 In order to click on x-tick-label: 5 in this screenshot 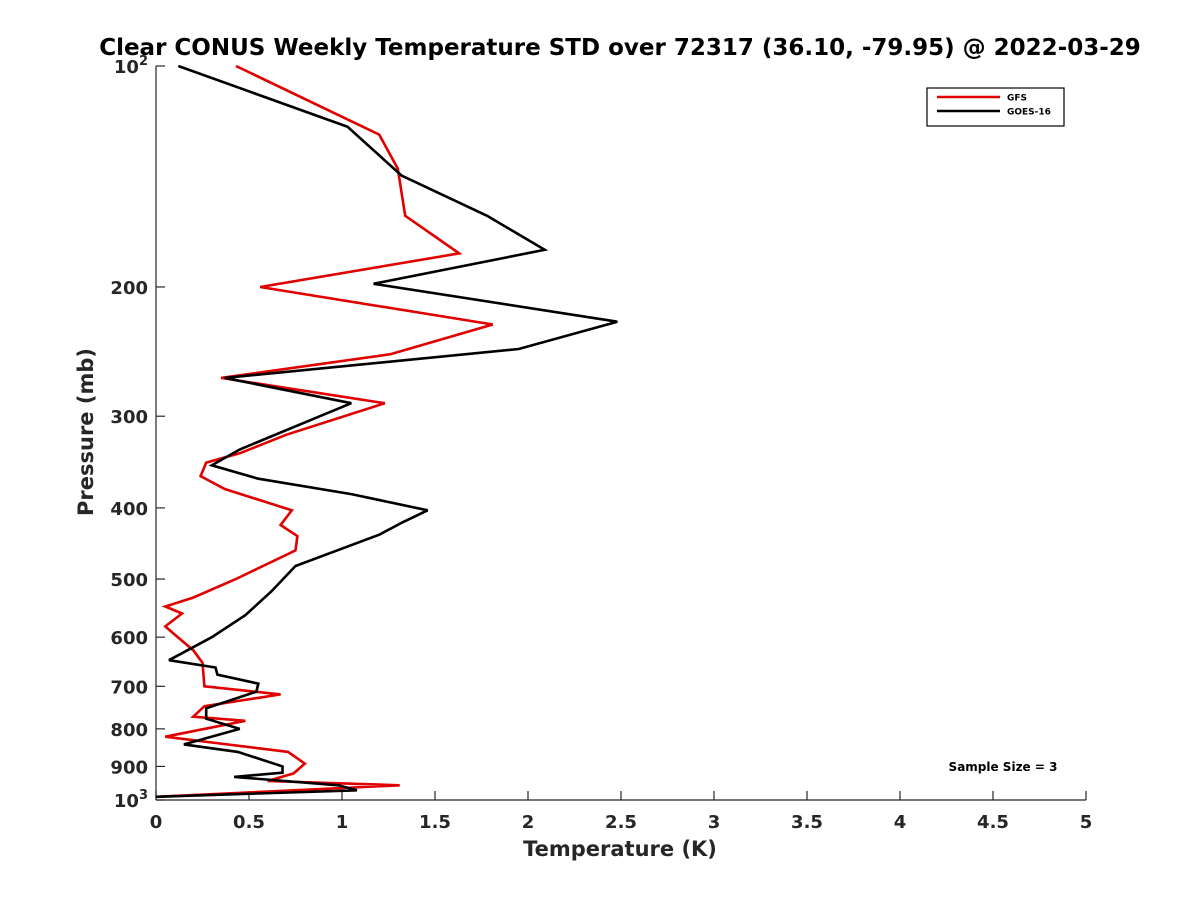, I will do `click(1086, 822)`.